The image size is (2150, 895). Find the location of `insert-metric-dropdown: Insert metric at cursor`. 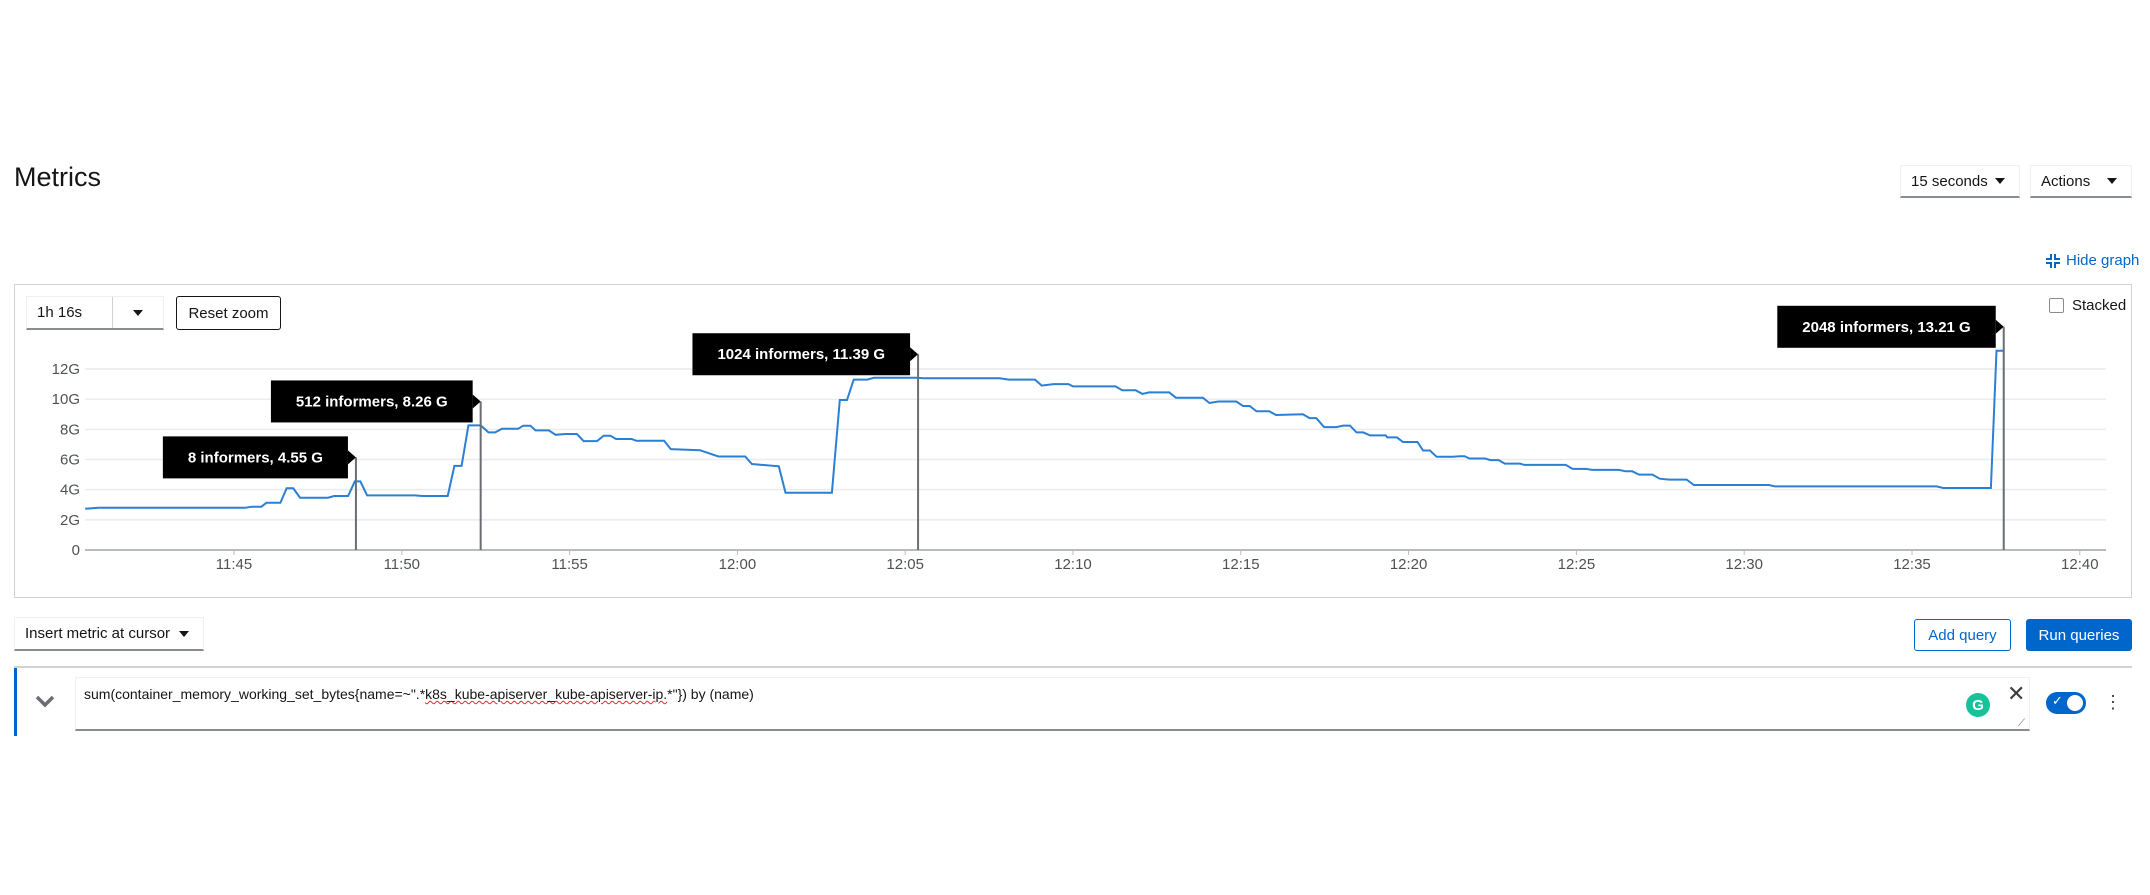

insert-metric-dropdown: Insert metric at cursor is located at coordinates (109, 634).